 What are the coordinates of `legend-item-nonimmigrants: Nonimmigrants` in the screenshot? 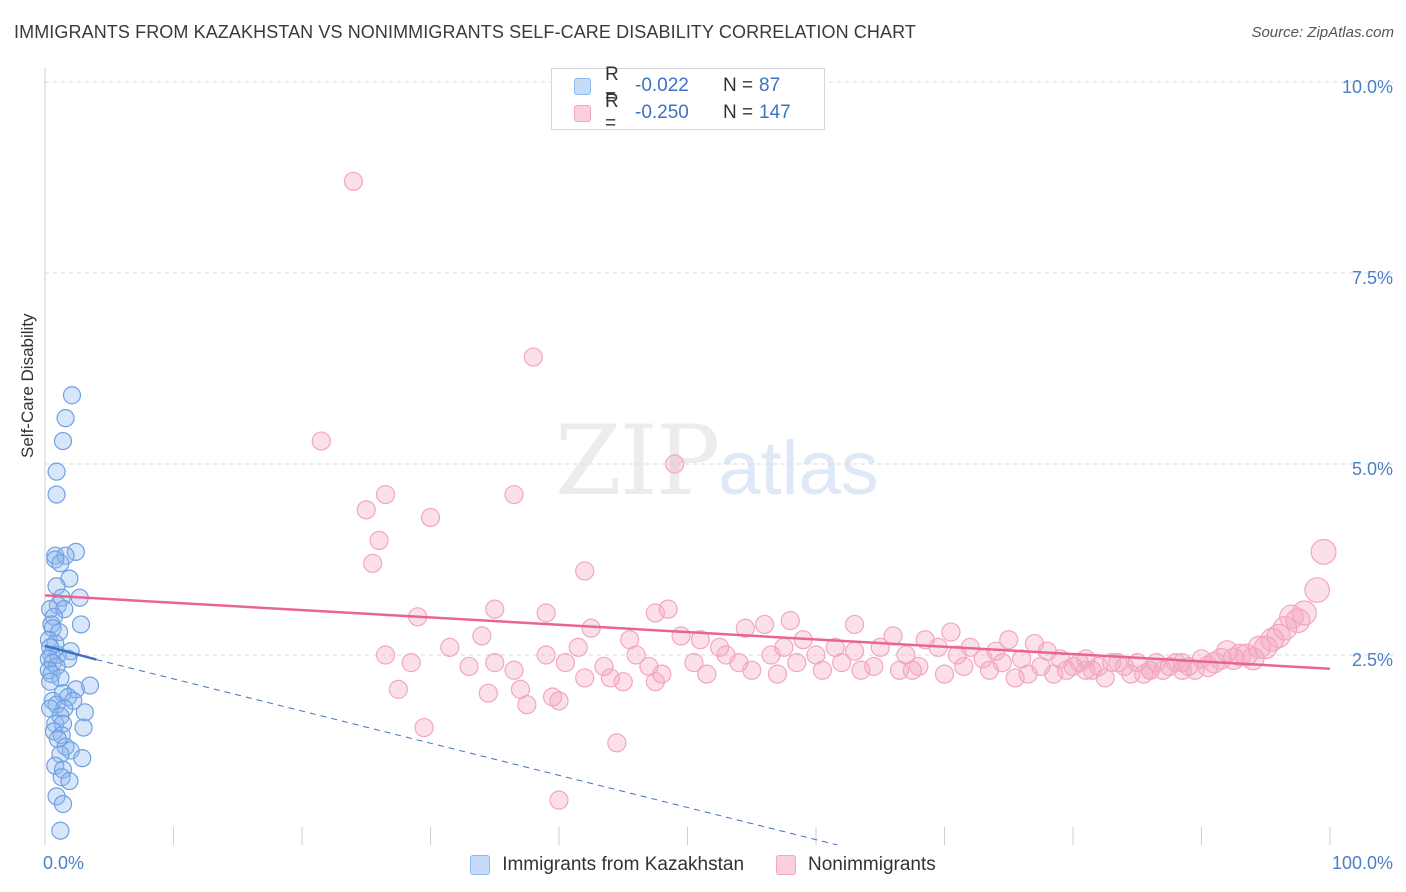 It's located at (856, 865).